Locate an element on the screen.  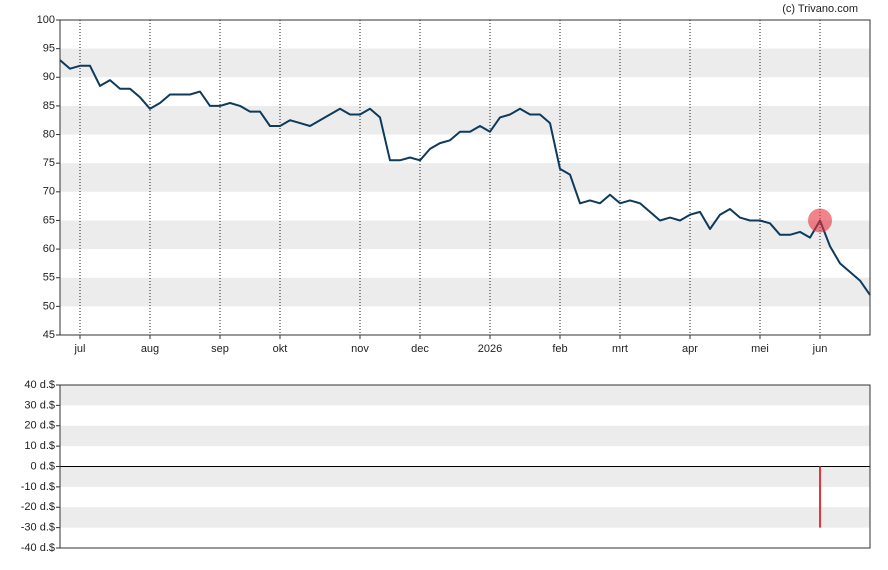
x-tick-label: mrt is located at coordinates (620, 349).